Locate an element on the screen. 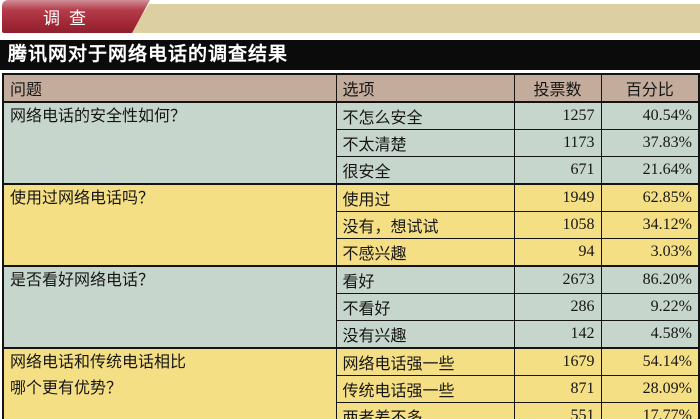 The width and height of the screenshot is (700, 419). votes-cell: 1679 is located at coordinates (557, 361).